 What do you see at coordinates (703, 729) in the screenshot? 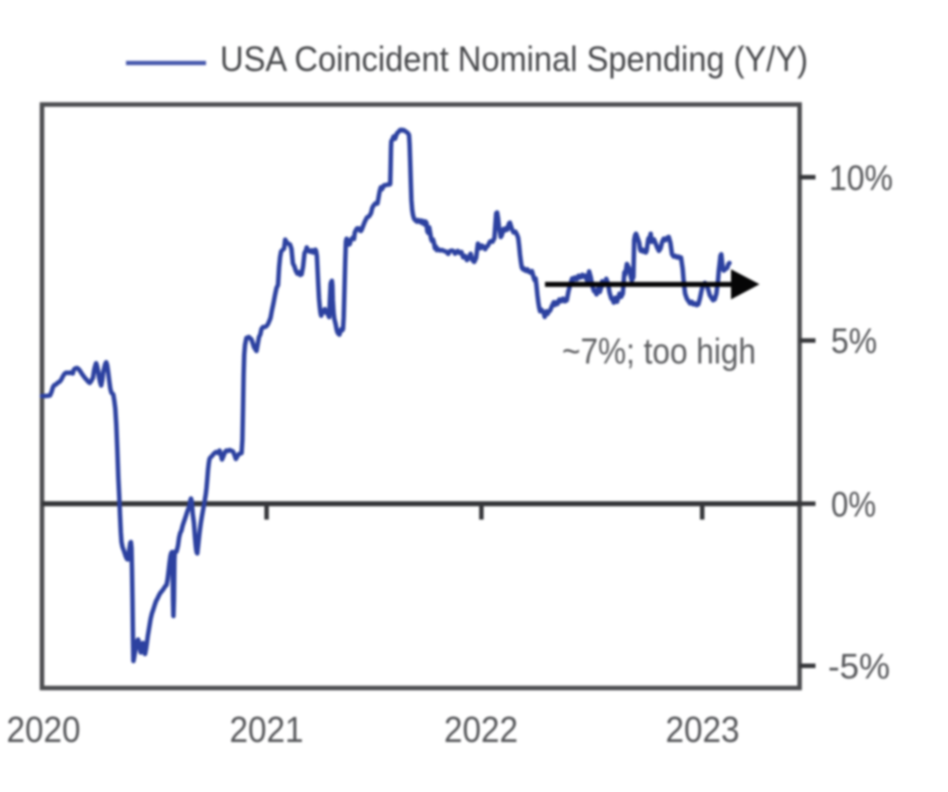
I see `svg-text: 2023` at bounding box center [703, 729].